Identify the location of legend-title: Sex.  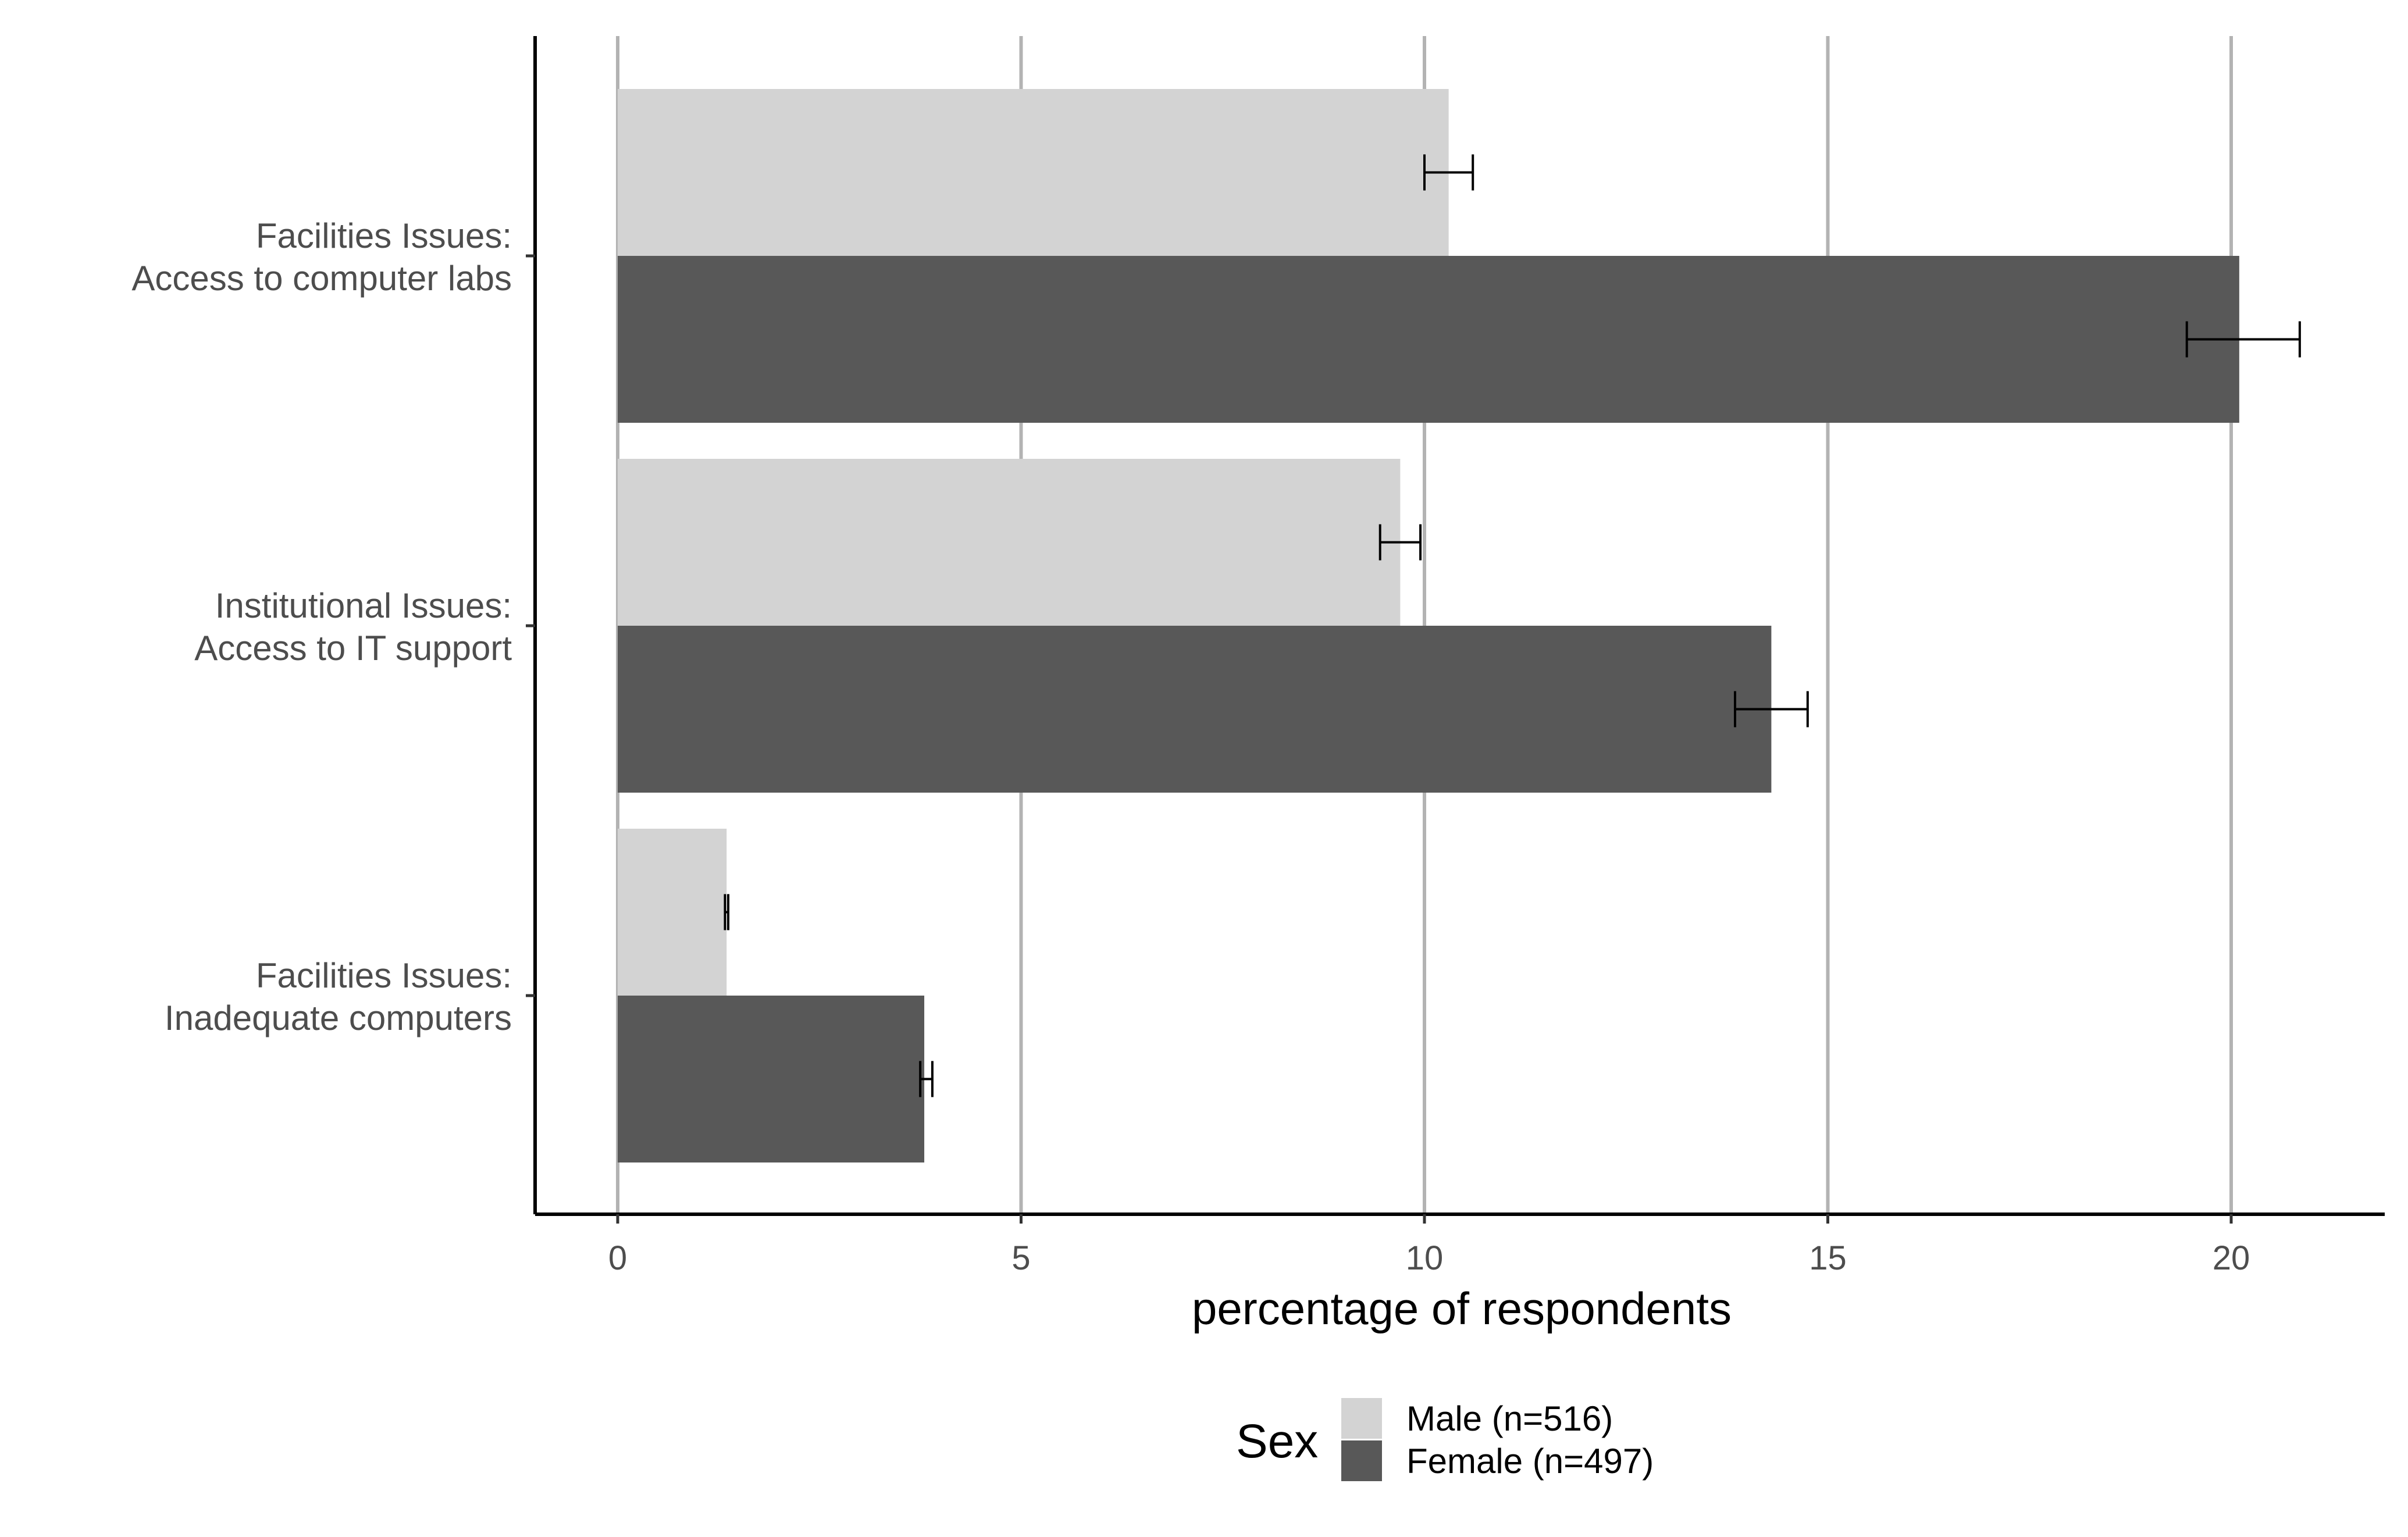
(1277, 1441).